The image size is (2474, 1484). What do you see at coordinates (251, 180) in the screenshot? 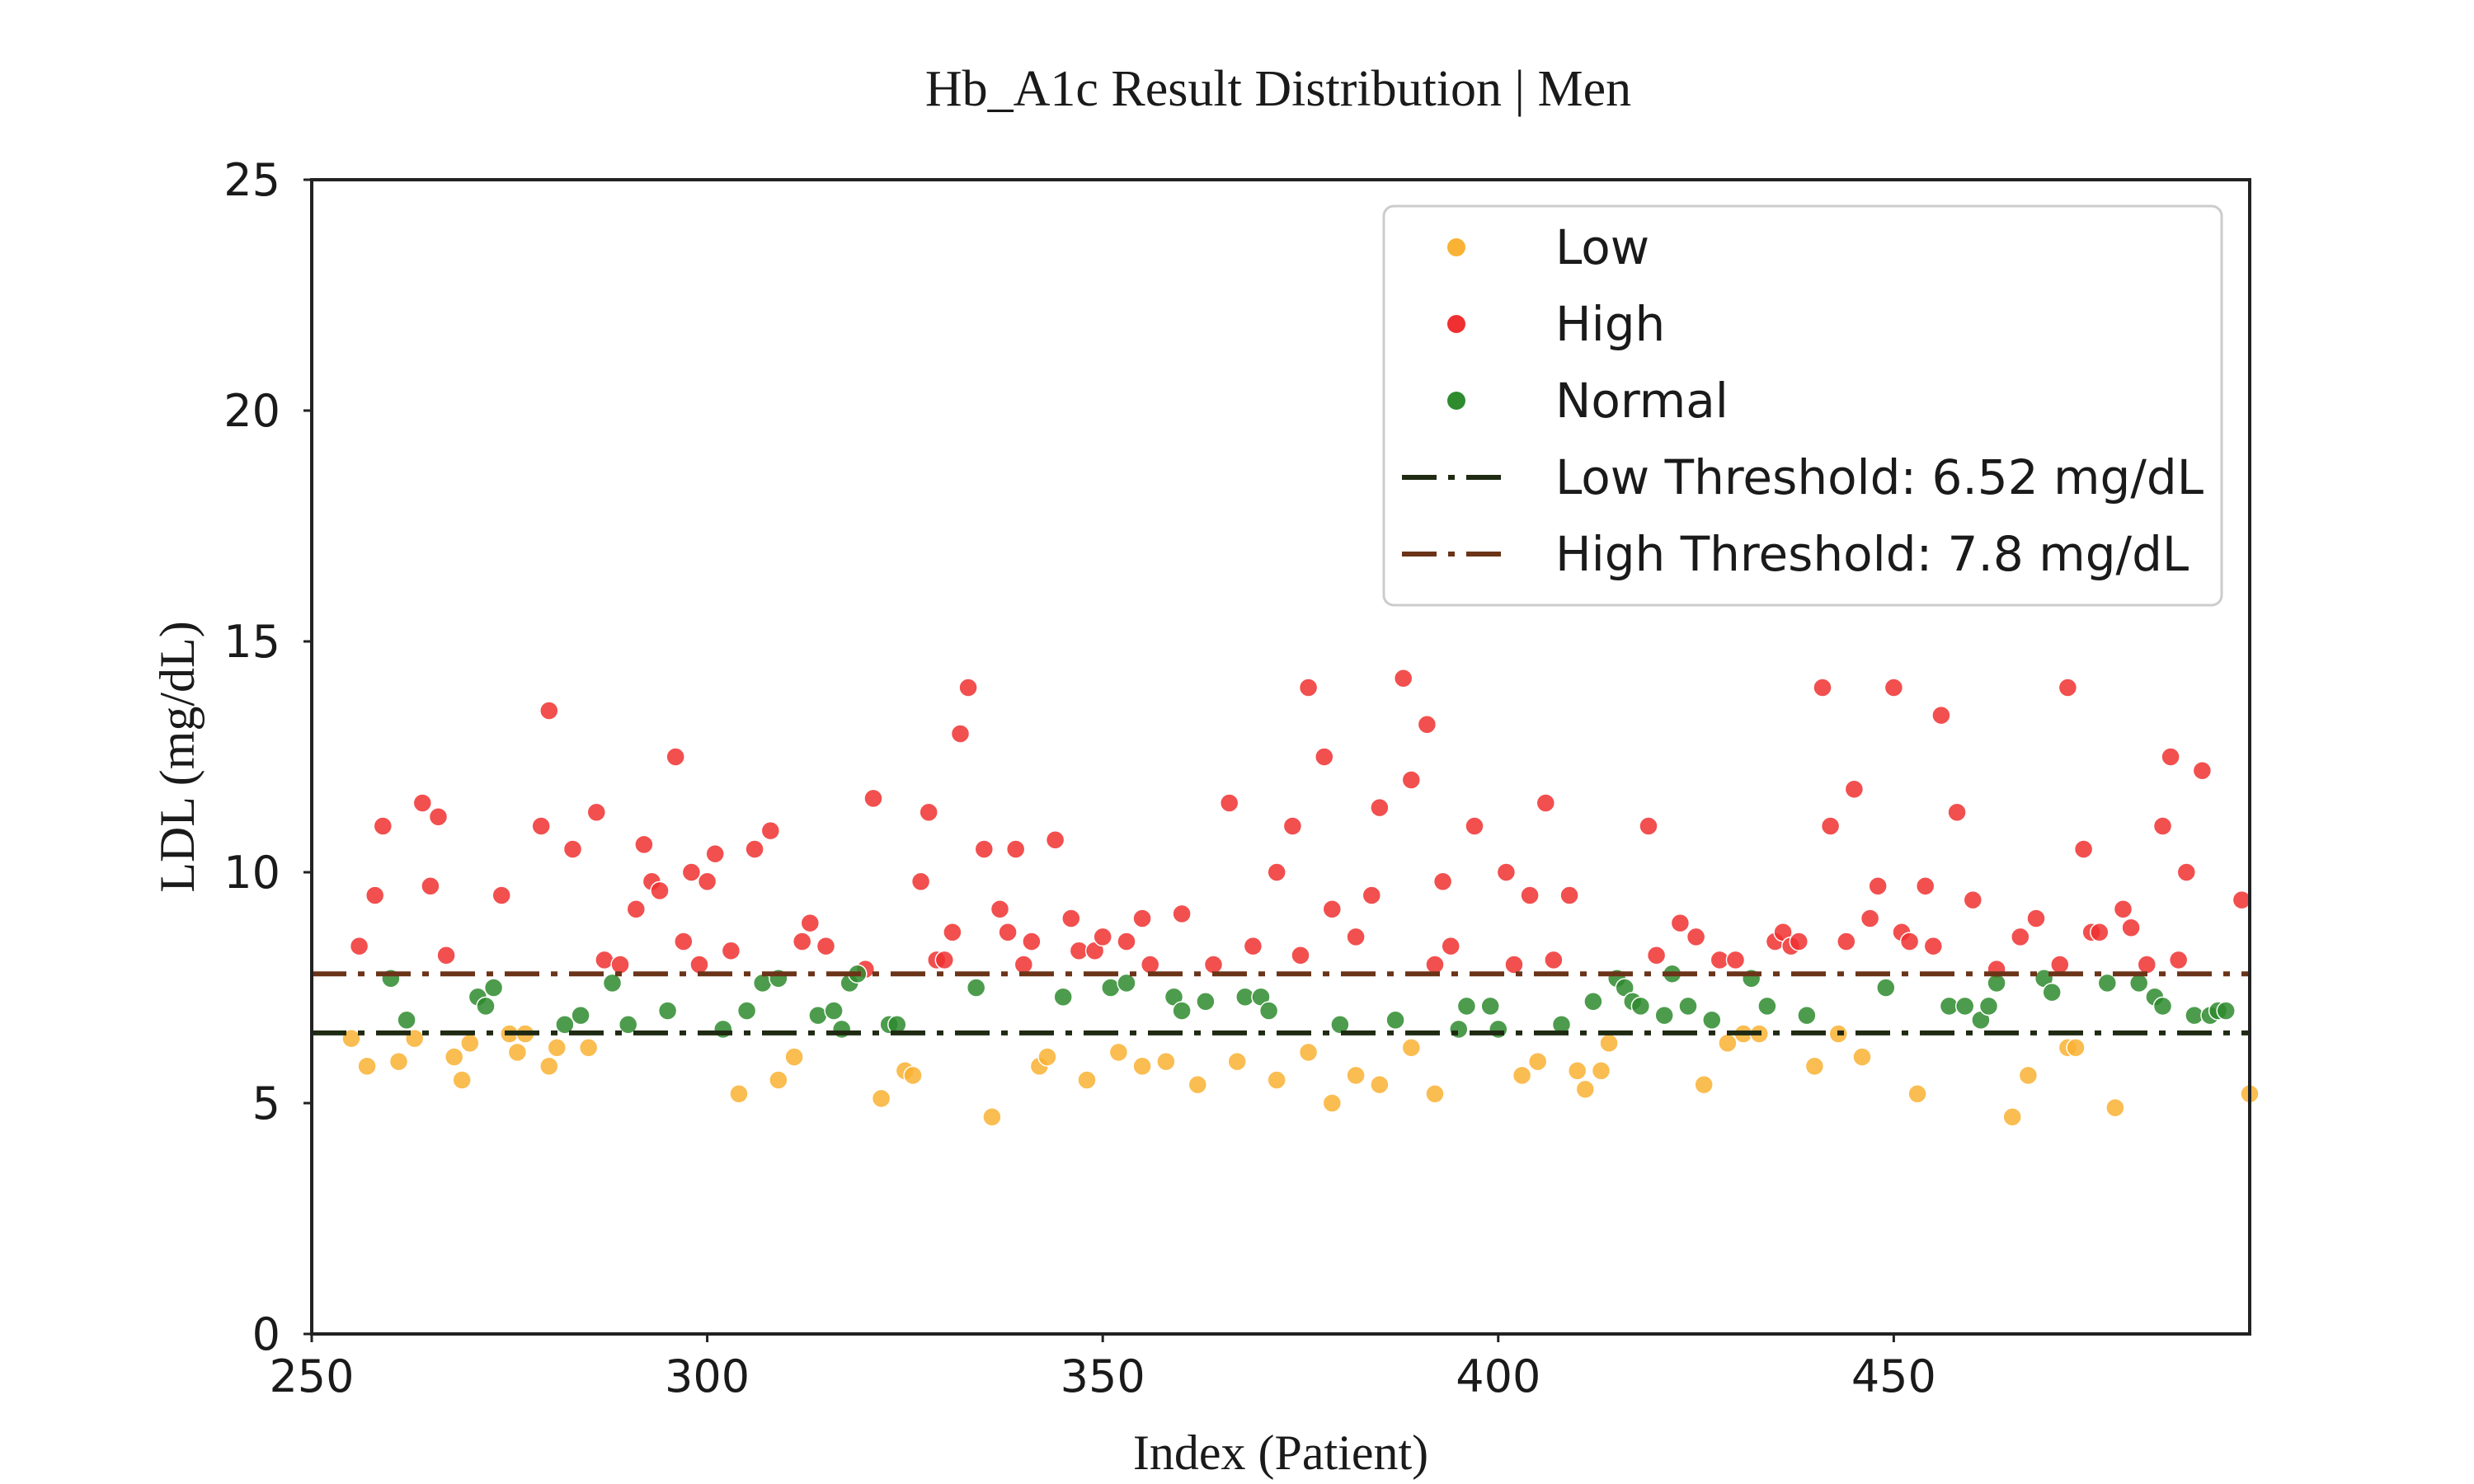
I see `y-tick-label-25: 25` at bounding box center [251, 180].